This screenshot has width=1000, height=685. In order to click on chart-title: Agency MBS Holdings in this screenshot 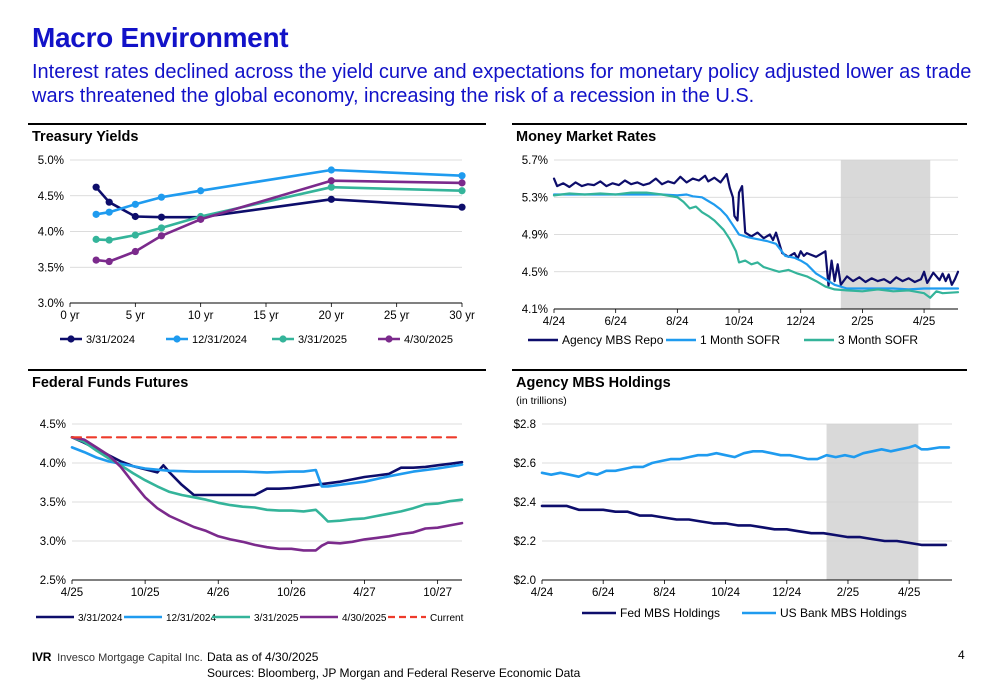, I will do `click(593, 383)`.